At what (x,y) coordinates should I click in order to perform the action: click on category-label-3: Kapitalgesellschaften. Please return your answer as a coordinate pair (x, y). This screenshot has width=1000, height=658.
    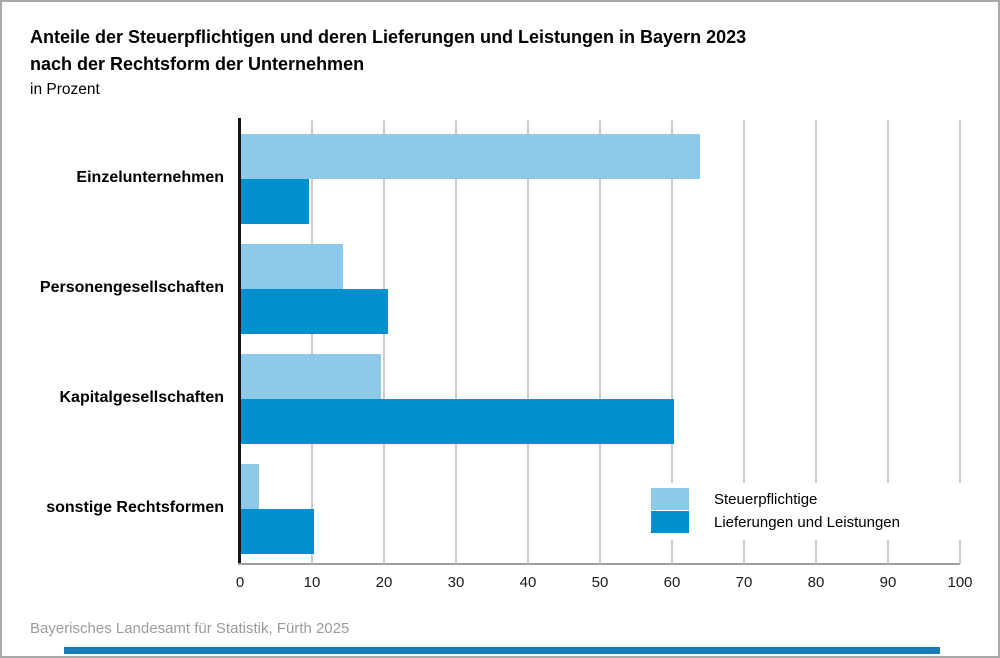
    Looking at the image, I should click on (142, 397).